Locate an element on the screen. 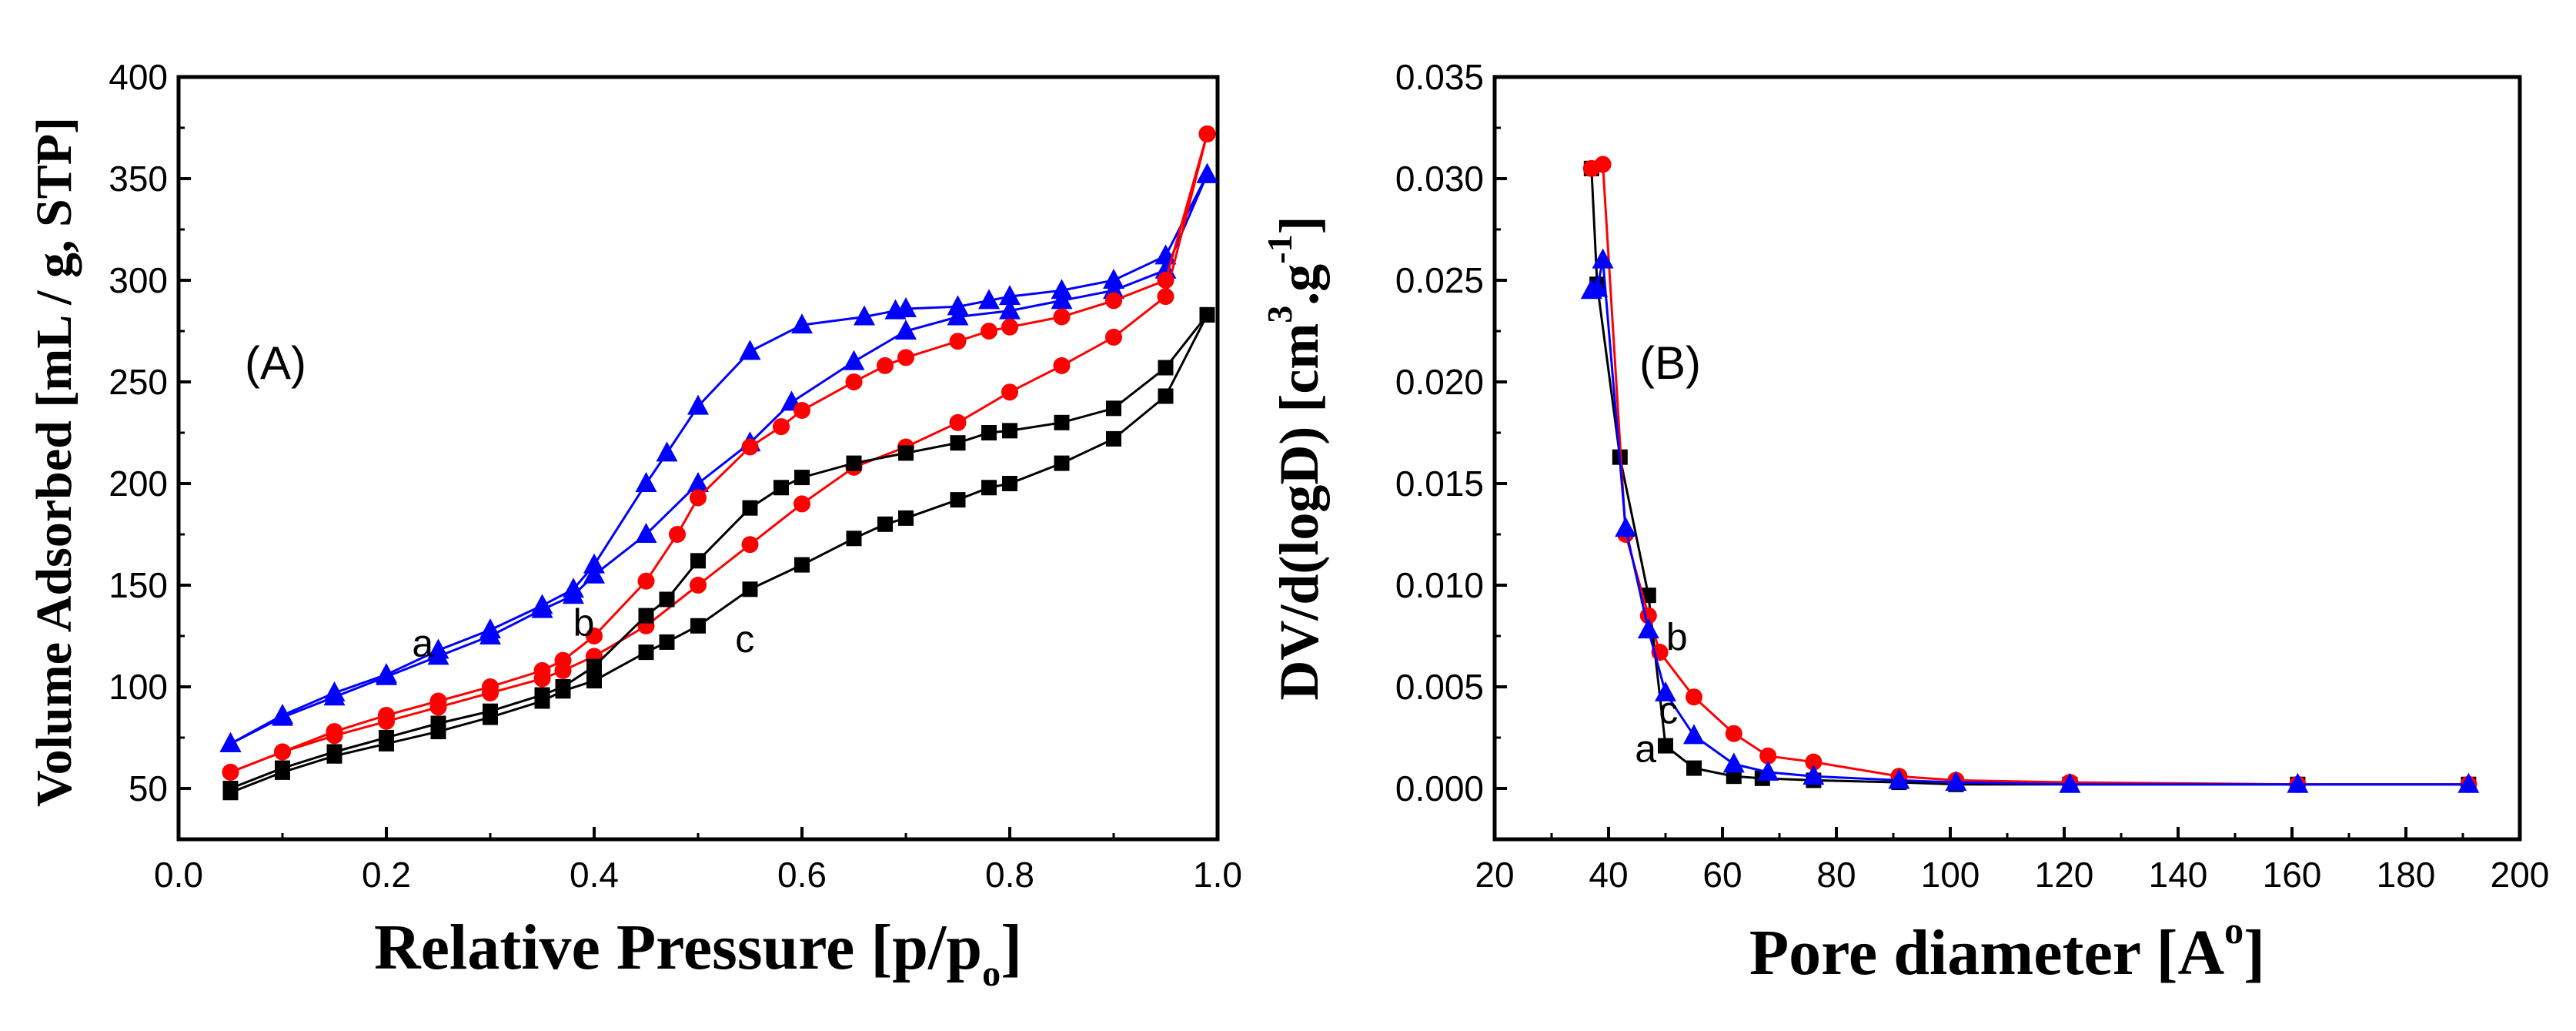 The width and height of the screenshot is (2576, 1031). x-tick-label: 180 is located at coordinates (2406, 875).